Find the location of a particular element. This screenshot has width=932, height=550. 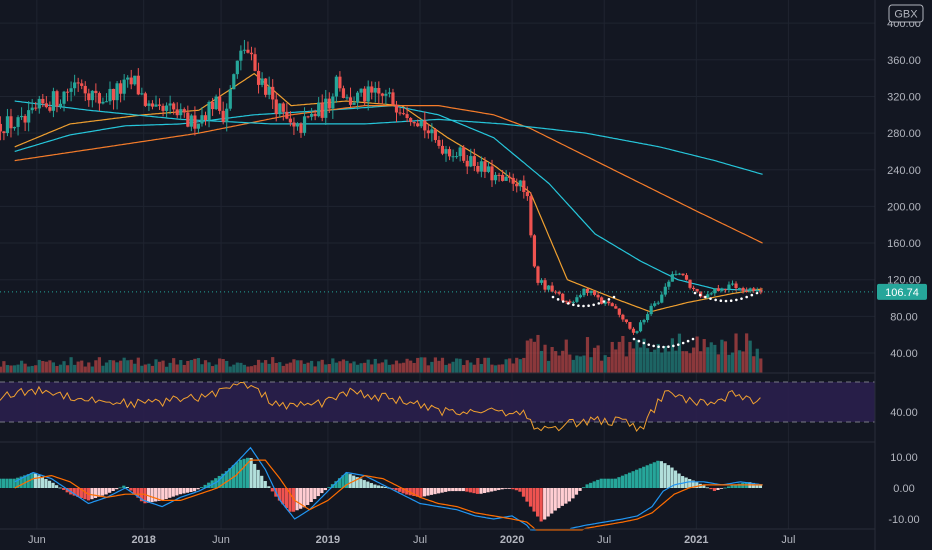

time-tick-label: Jun is located at coordinates (221, 540).